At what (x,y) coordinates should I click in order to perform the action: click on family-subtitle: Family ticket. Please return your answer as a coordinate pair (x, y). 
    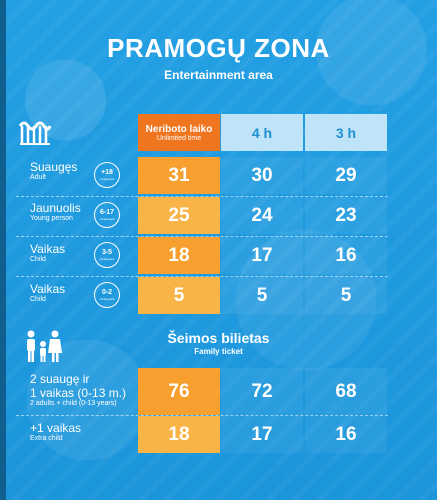
    Looking at the image, I should click on (218, 351).